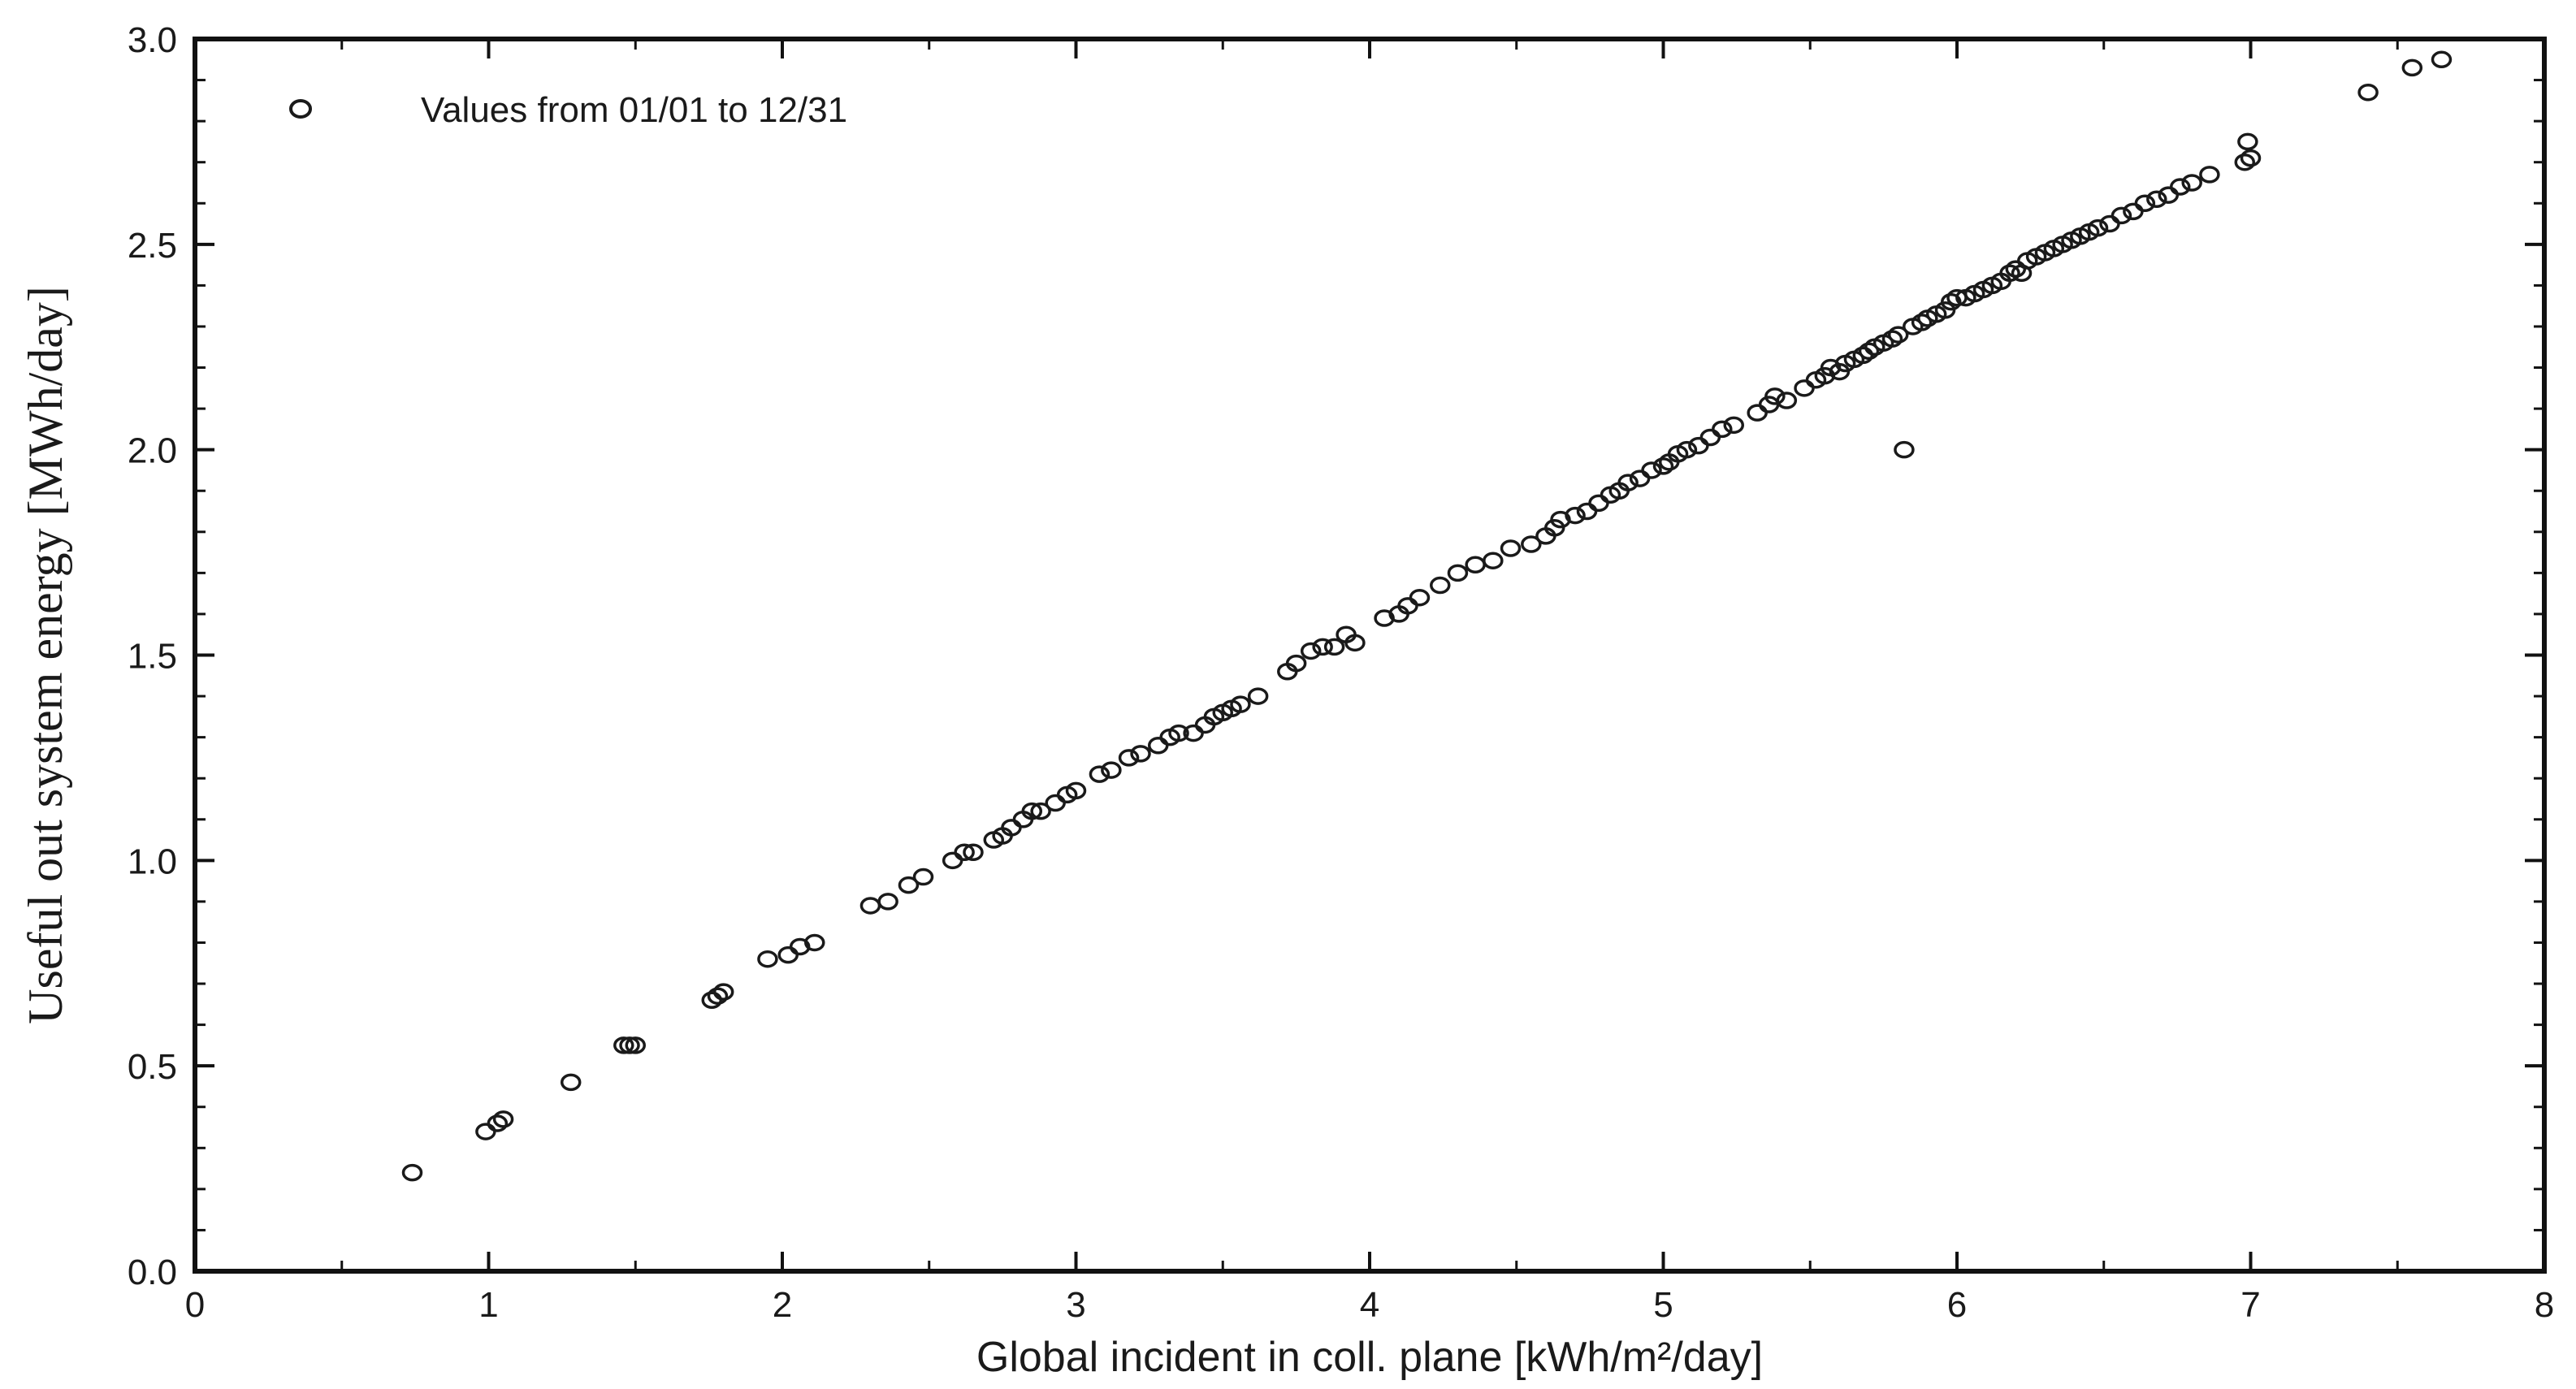 The image size is (2576, 1389). I want to click on x-tick-label: 8, so click(2544, 1305).